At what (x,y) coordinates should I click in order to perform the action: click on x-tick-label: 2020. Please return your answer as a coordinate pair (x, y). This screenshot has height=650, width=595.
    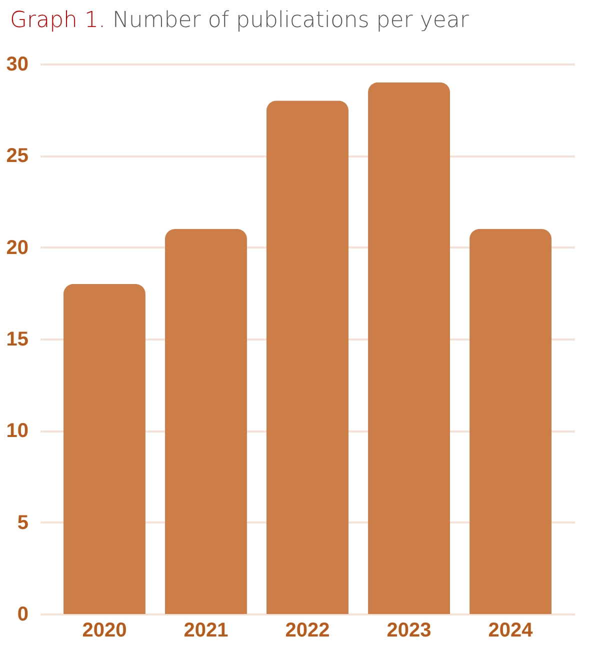
    Looking at the image, I should click on (104, 631).